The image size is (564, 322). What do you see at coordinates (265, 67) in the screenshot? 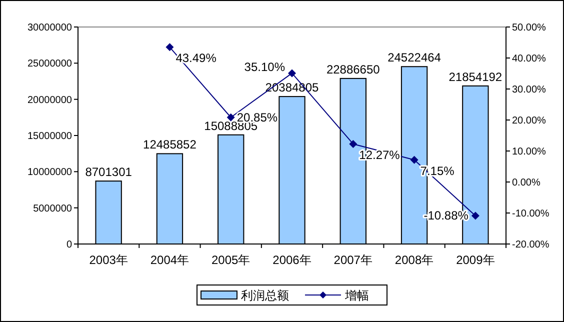
I see `data-label: 35.10%` at bounding box center [265, 67].